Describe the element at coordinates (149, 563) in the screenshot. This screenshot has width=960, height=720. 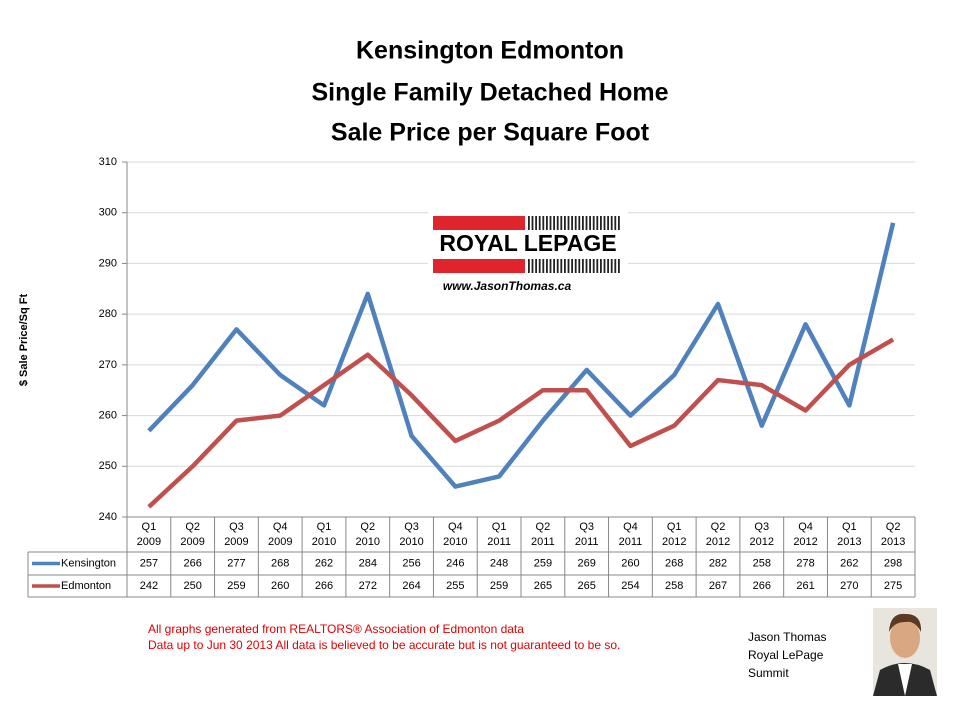
I see `table-value: 257` at that location.